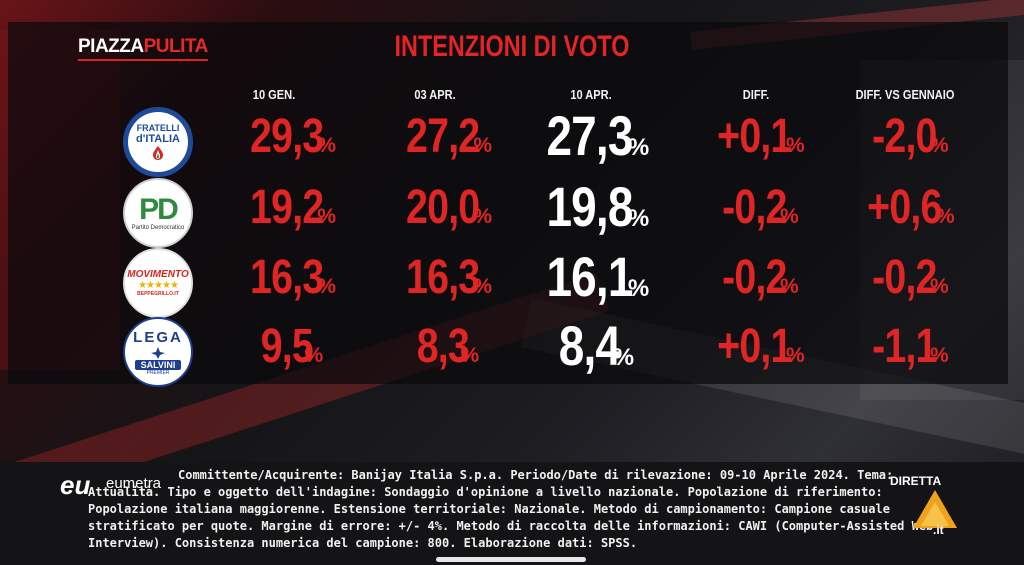 Image resolution: width=1024 pixels, height=565 pixels. I want to click on eumetra-logo-mark: eu, so click(75, 485).